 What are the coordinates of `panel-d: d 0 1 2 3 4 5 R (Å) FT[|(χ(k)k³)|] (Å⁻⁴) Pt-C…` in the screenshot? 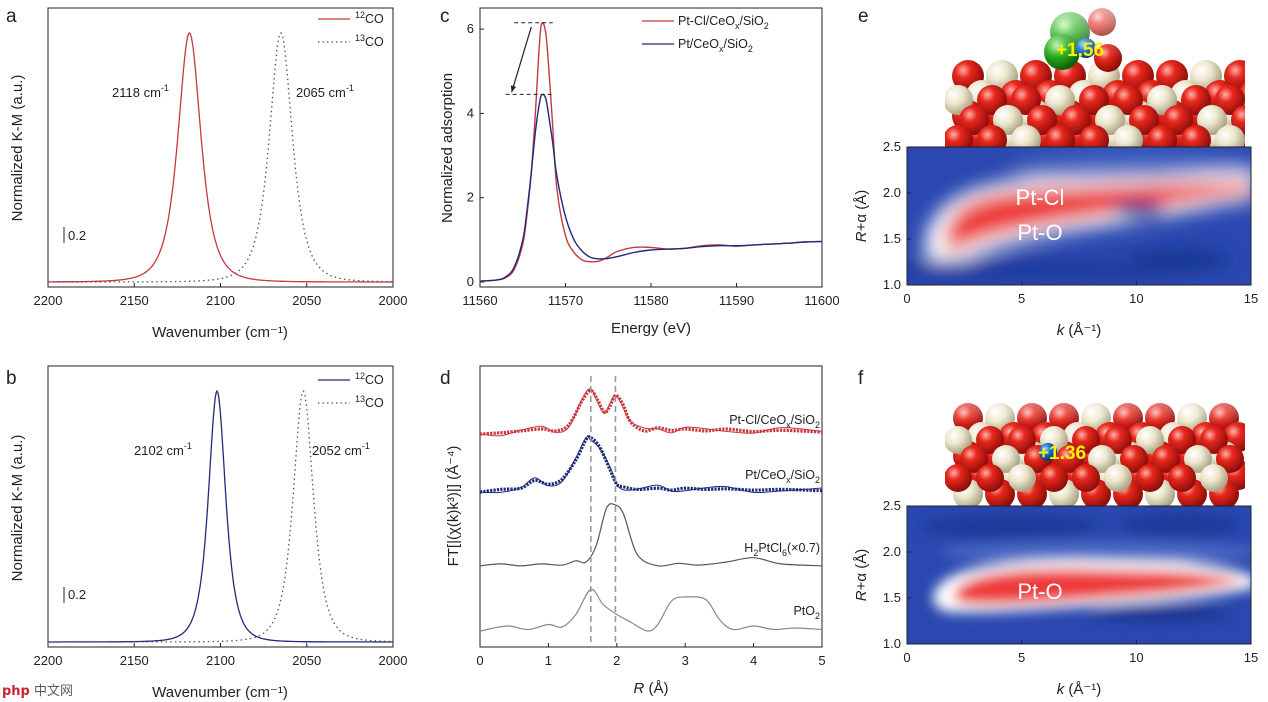 It's located at (633, 531).